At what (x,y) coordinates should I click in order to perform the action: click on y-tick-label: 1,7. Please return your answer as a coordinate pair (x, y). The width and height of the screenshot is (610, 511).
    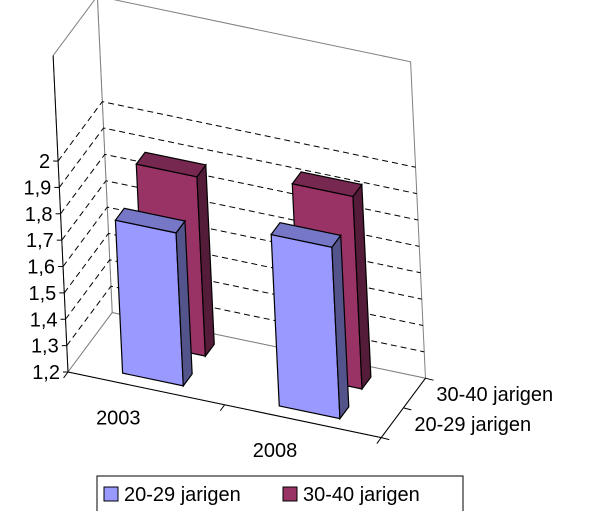
    Looking at the image, I should click on (40, 241).